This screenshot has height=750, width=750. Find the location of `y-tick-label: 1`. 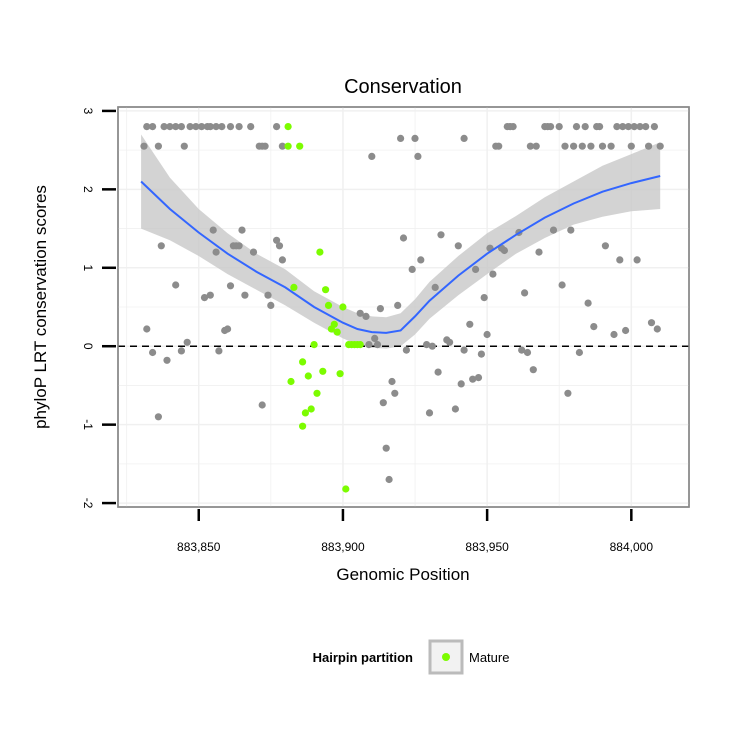

y-tick-label: 1 is located at coordinates (88, 267).